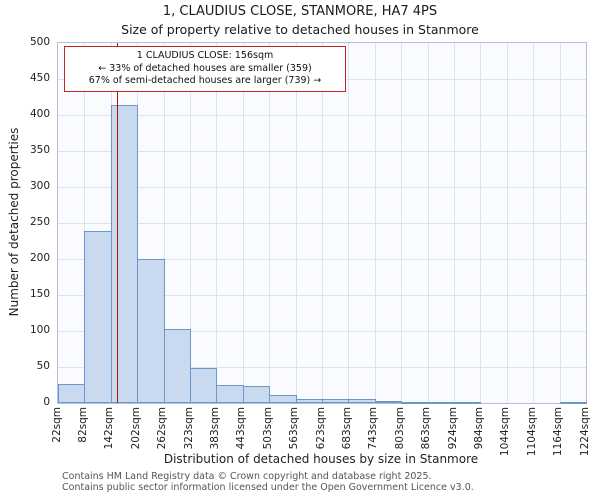 The width and height of the screenshot is (600, 500). What do you see at coordinates (39, 42) in the screenshot?
I see `y-tick-label: 500` at bounding box center [39, 42].